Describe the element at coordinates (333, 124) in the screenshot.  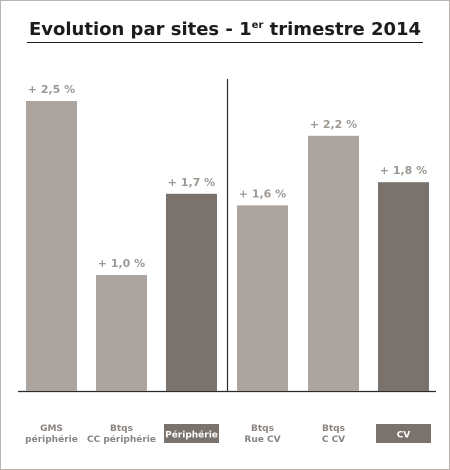
I see `data-label: + 2,2 %` at that location.